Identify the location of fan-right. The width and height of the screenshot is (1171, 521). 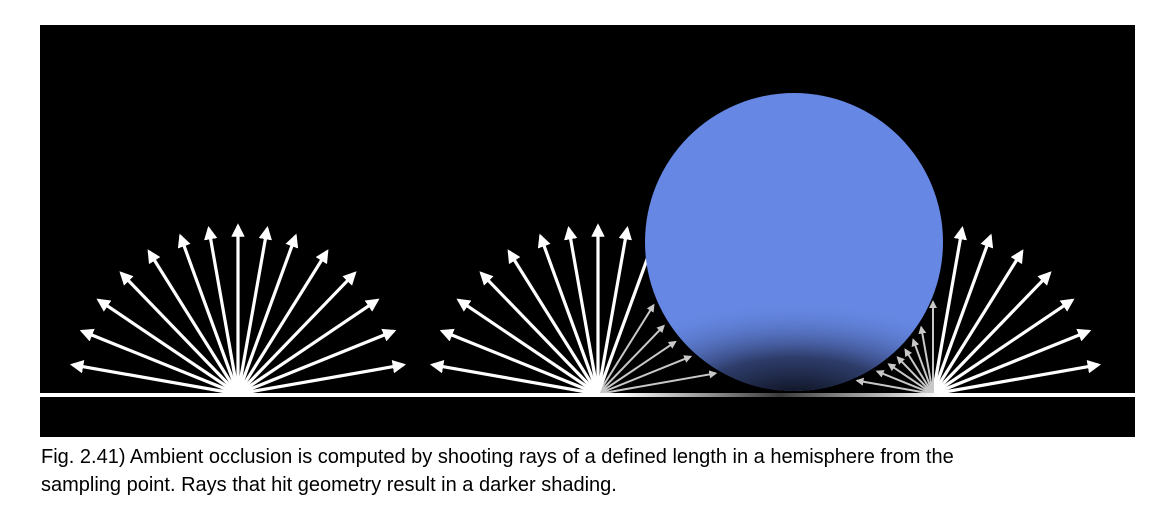
(978, 310).